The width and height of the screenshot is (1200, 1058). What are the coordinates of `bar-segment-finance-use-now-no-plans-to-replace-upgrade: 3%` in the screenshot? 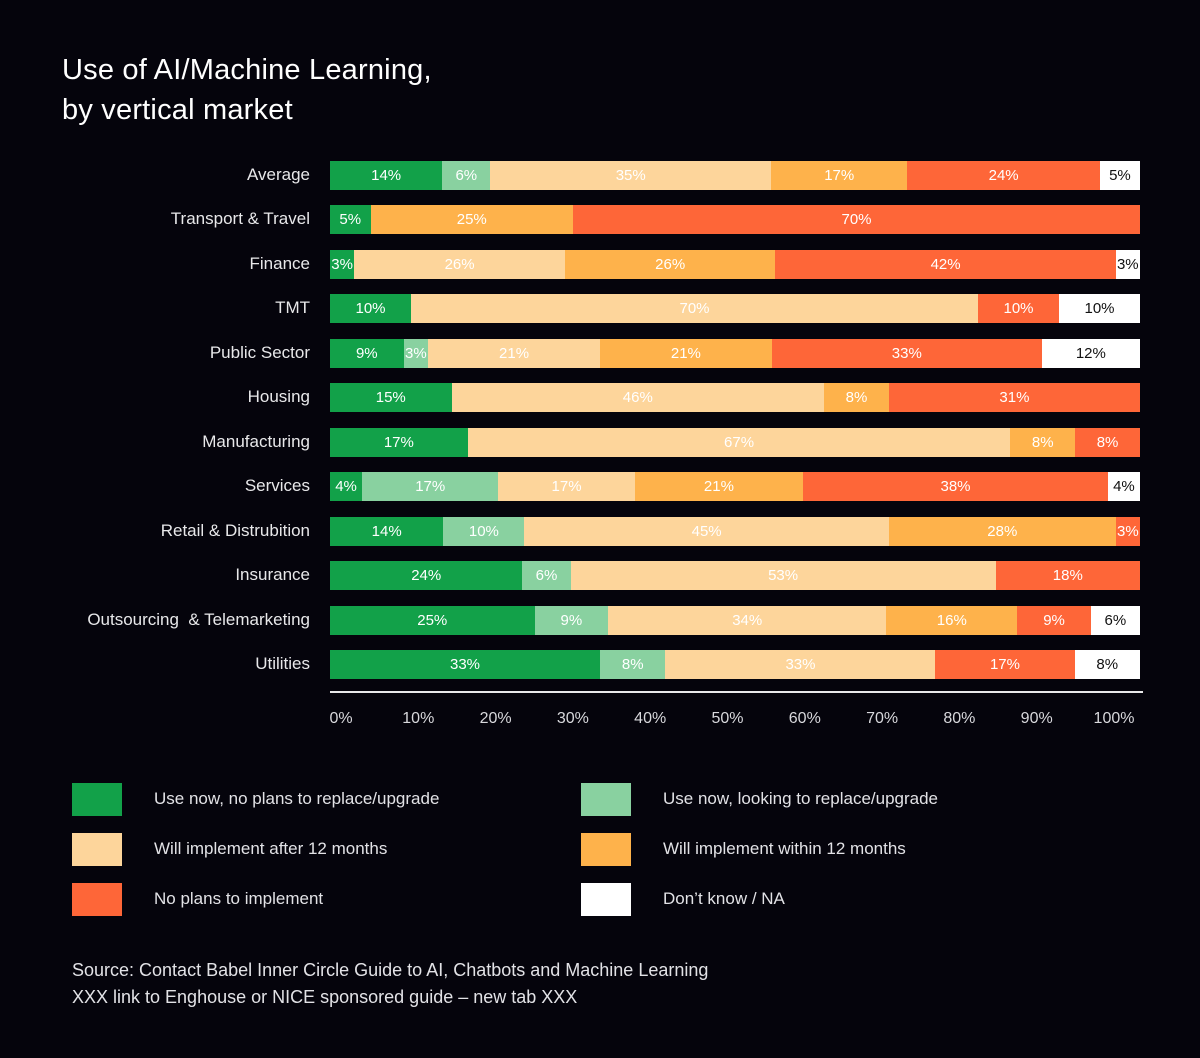 It's located at (342, 264).